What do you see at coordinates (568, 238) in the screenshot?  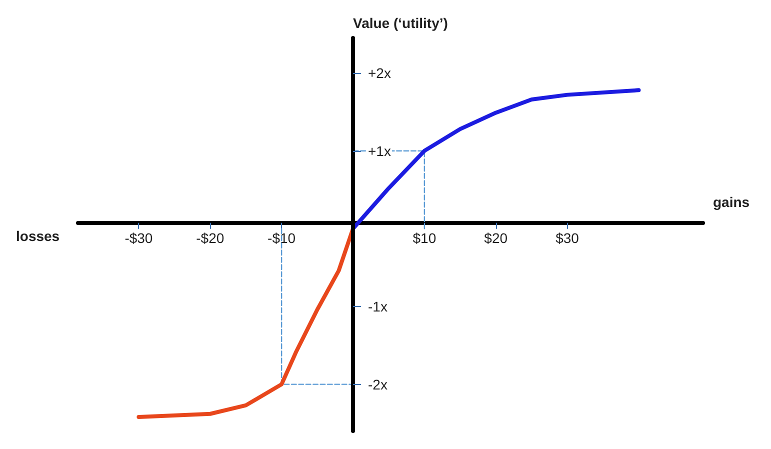 I see `x-tick-label: $30` at bounding box center [568, 238].